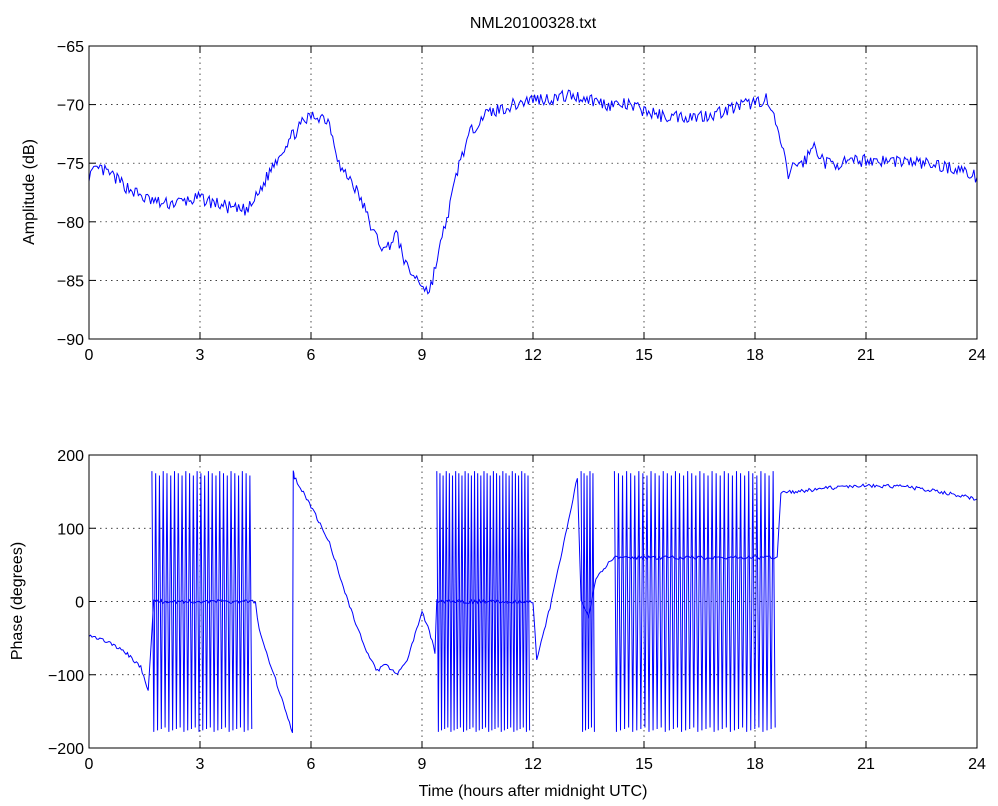 The height and width of the screenshot is (806, 998). What do you see at coordinates (70, 223) in the screenshot?
I see `amplitude-y-tick-label: −80` at bounding box center [70, 223].